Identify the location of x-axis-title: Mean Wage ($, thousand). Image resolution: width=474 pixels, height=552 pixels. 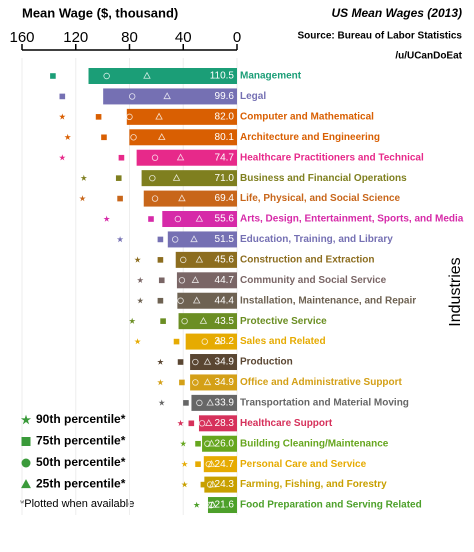
(100, 12).